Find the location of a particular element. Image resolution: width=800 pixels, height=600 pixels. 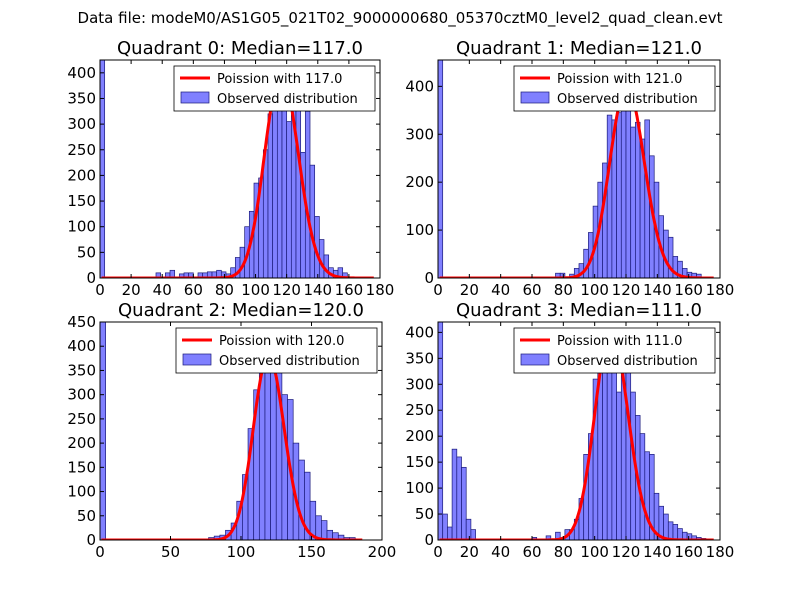

legend-curve-label: Poission with 121.0 is located at coordinates (619, 79).